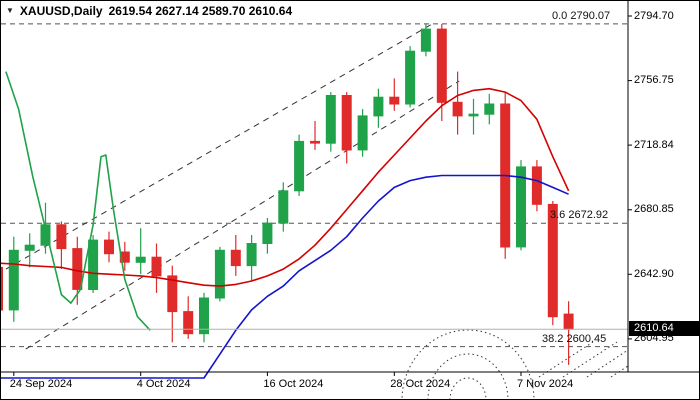  Describe the element at coordinates (293, 384) in the screenshot. I see `x-axis-label: 16 Oct 2024` at that location.